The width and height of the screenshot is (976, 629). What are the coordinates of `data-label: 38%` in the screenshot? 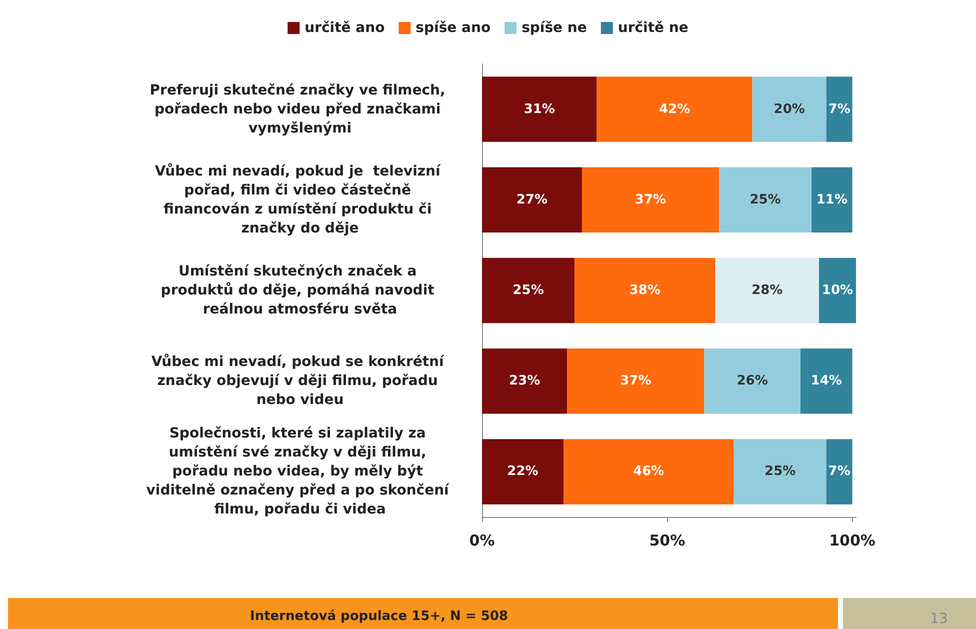 It's located at (644, 290).